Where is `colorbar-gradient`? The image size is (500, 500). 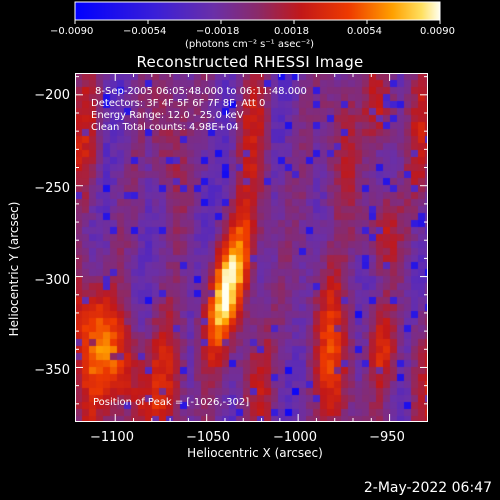 colorbar-gradient is located at coordinates (257, 11).